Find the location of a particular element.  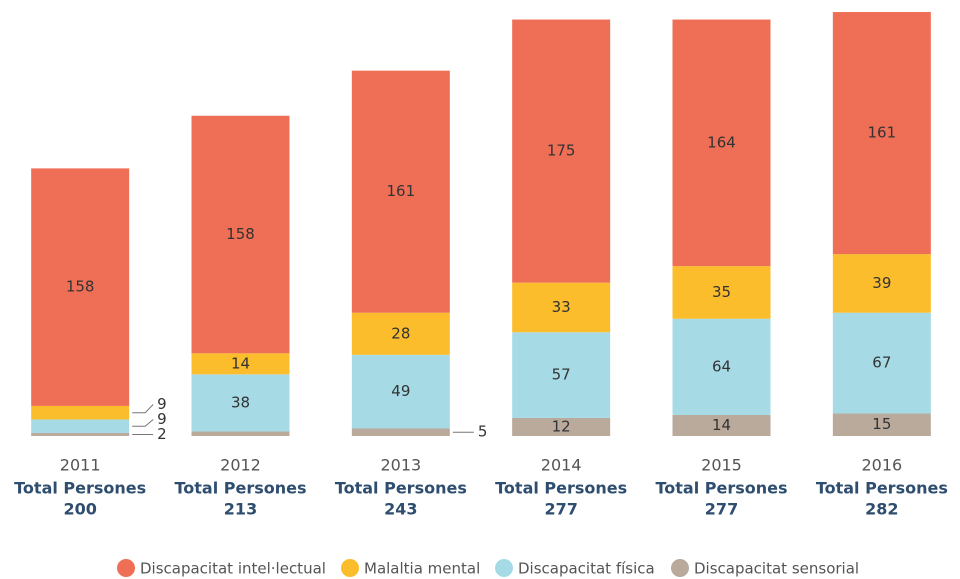

x-tick-label: 2016 is located at coordinates (881, 465).